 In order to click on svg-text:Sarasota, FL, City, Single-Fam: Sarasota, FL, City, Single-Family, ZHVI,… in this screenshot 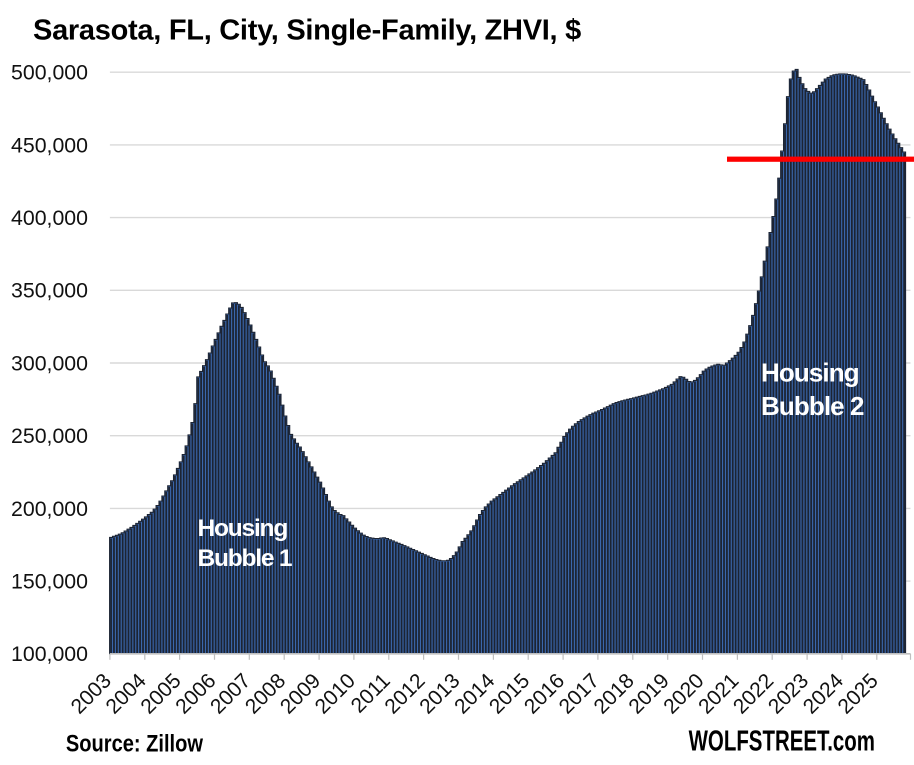, I will do `click(307, 31)`.